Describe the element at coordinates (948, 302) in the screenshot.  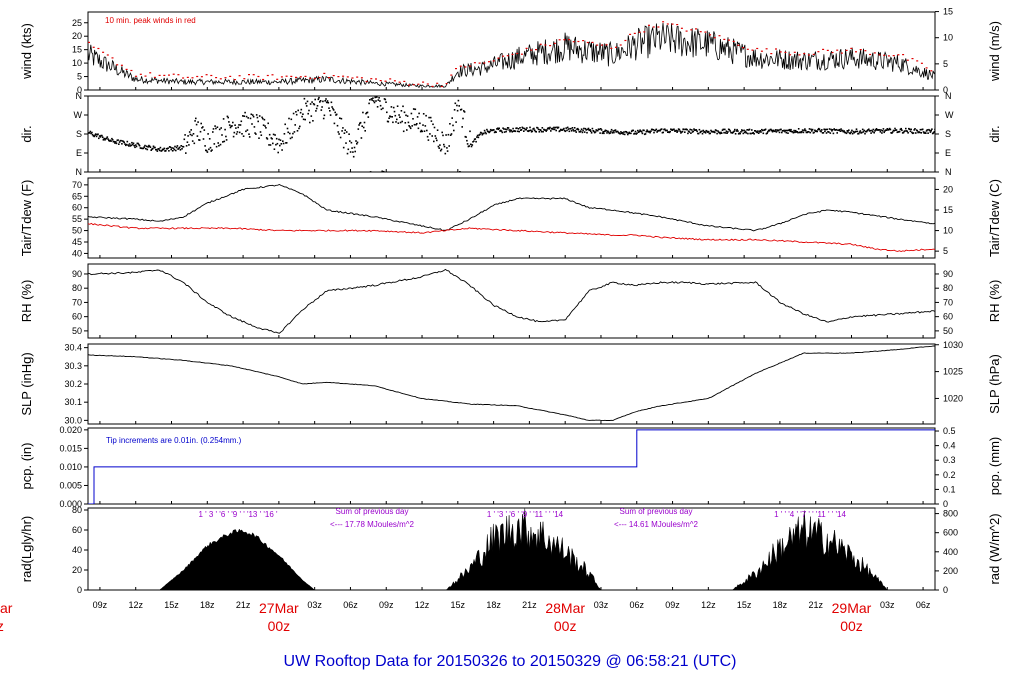
I see `y2tick-label-rh: 70` at that location.